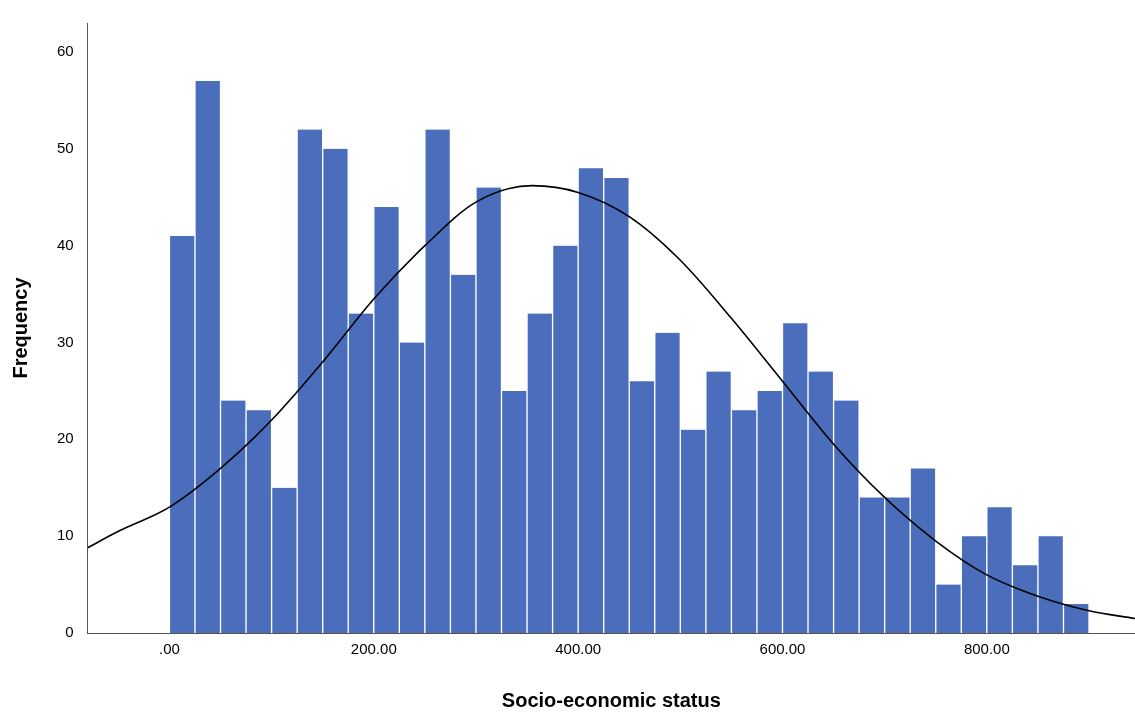  Describe the element at coordinates (65, 438) in the screenshot. I see `y-tick-label: 20` at that location.